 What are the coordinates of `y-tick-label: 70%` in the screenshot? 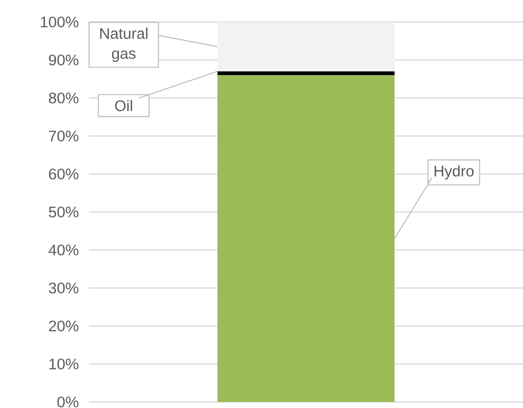 It's located at (63, 136).